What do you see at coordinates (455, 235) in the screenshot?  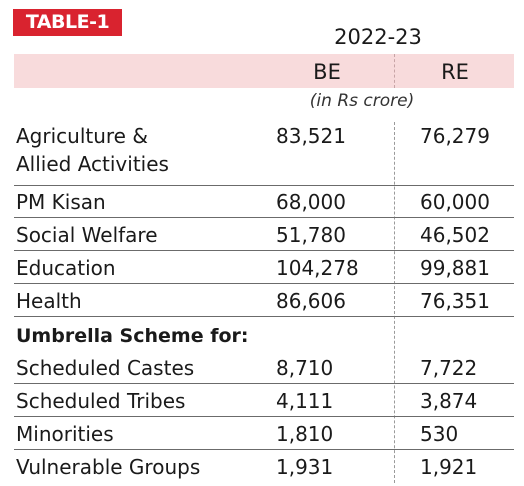 I see `re-value: 46,502` at bounding box center [455, 235].